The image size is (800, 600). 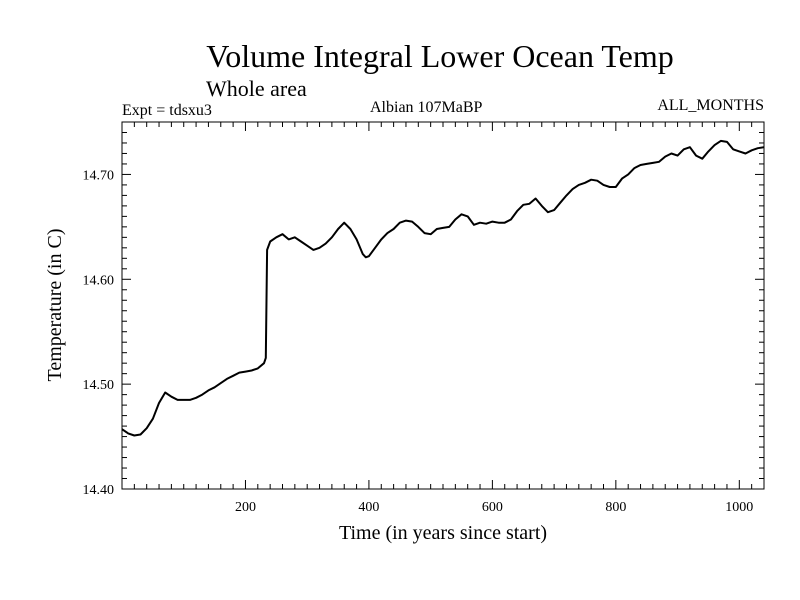 What do you see at coordinates (443, 533) in the screenshot?
I see `x-axis-label: Time (in years since start)` at bounding box center [443, 533].